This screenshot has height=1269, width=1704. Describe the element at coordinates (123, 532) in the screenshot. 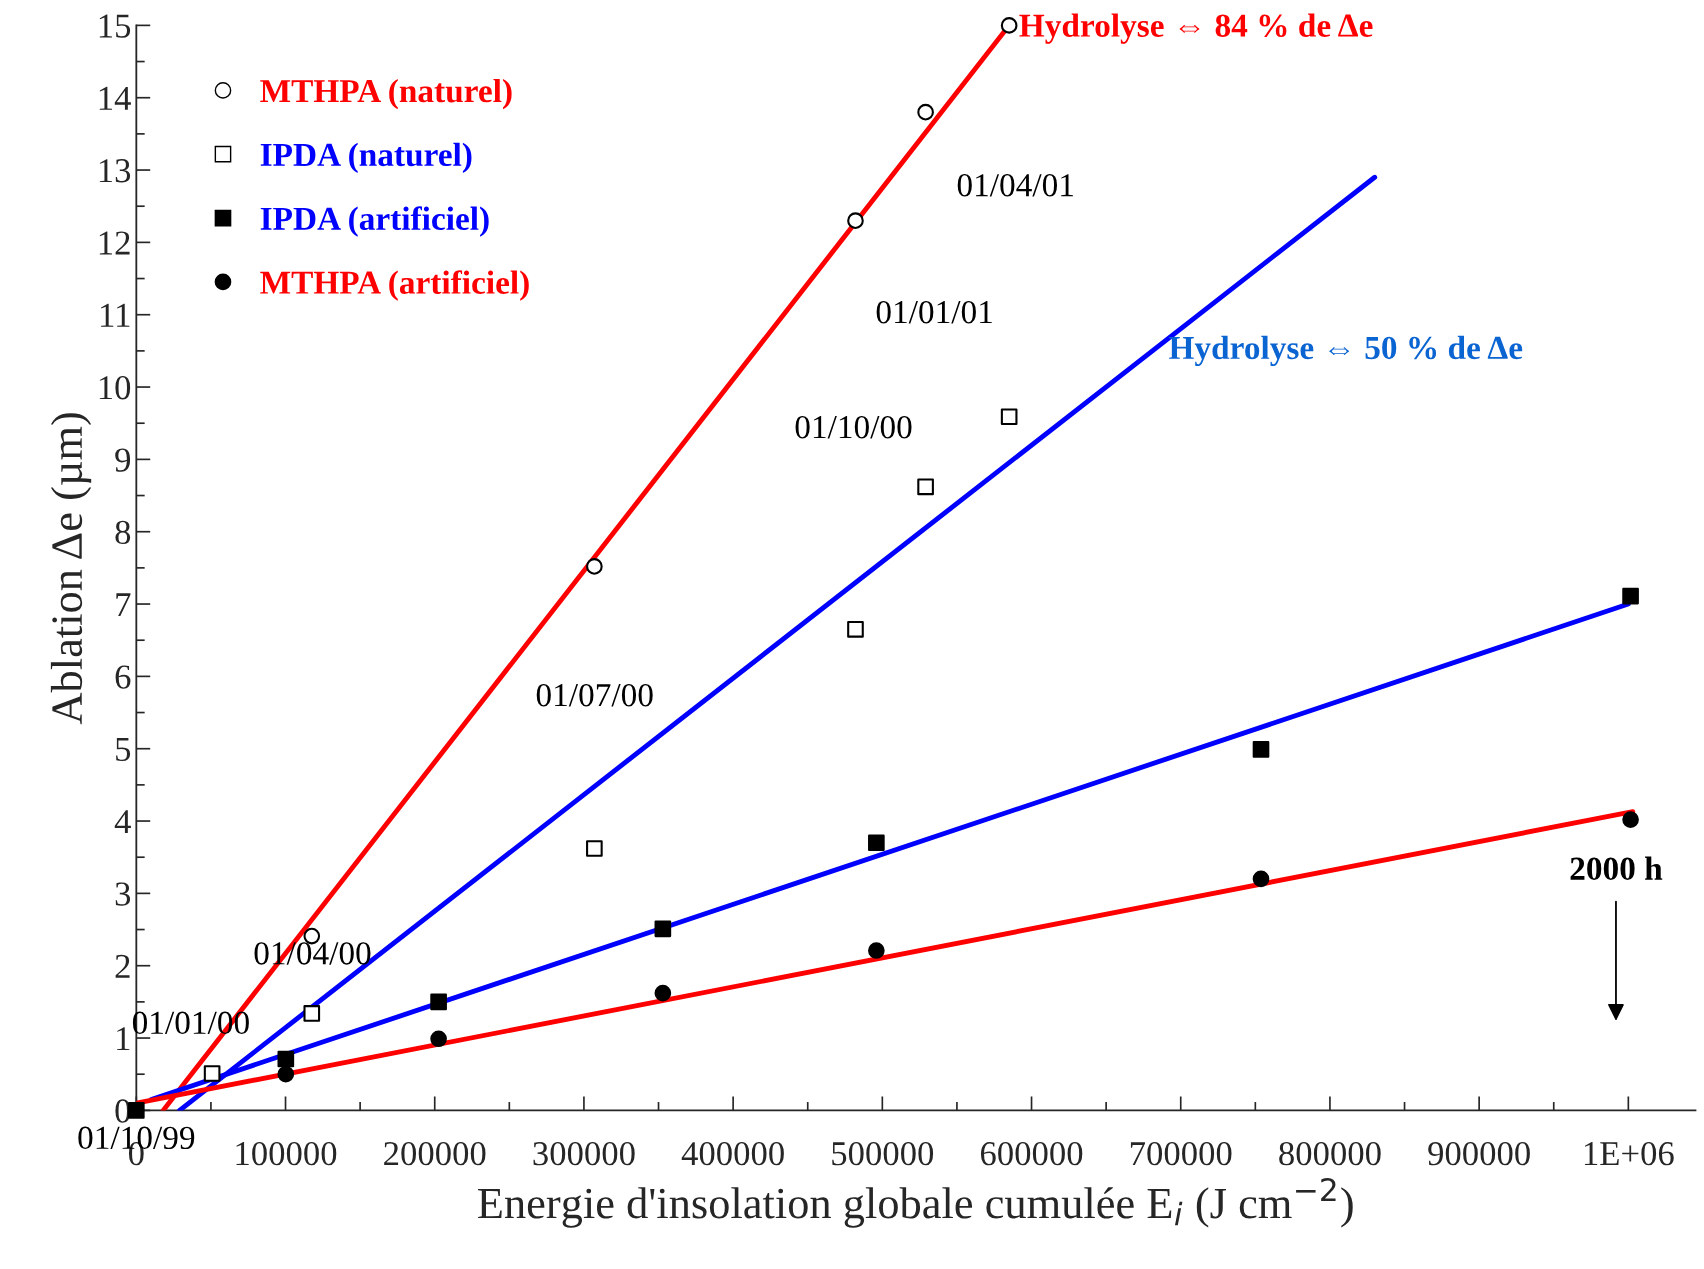

I see `y-tick-label: 8` at that location.